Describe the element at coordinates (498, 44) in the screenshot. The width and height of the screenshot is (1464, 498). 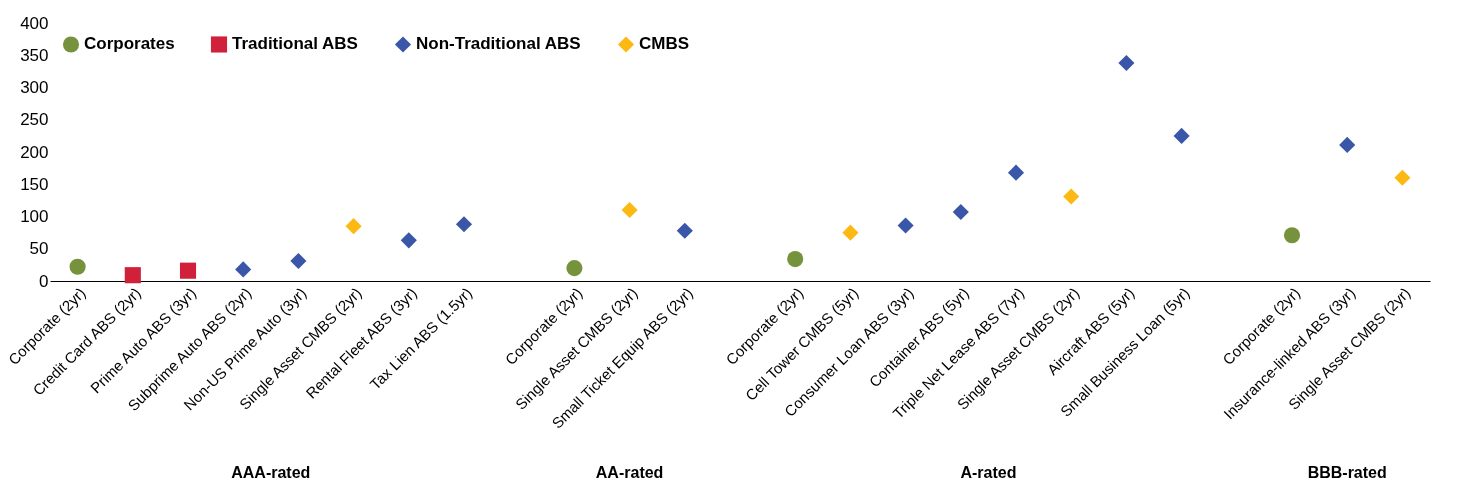
I see `legend-label: Non-Traditional ABS` at that location.